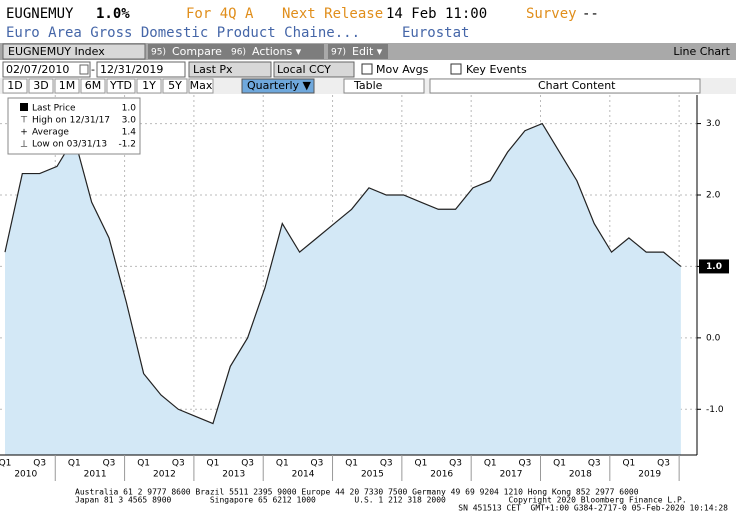  I want to click on period: 1D, so click(14, 85).